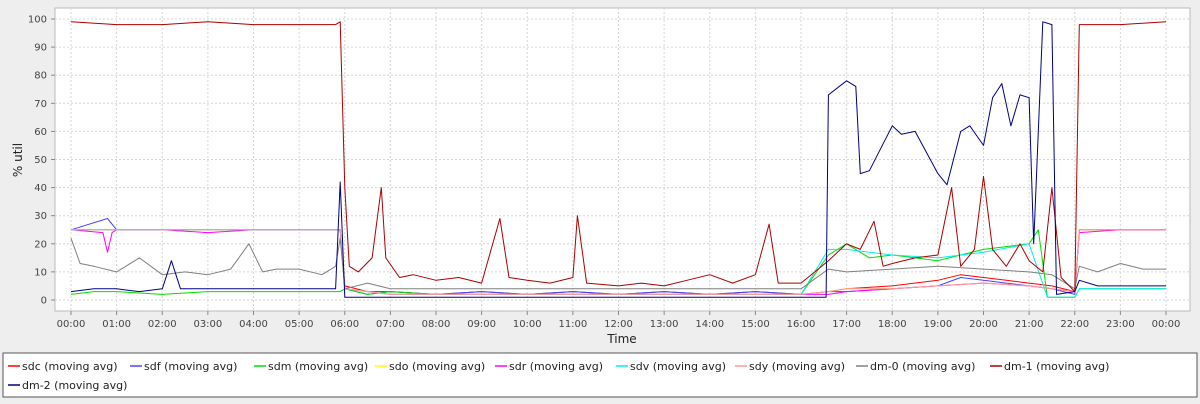 Image resolution: width=1200 pixels, height=404 pixels. What do you see at coordinates (253, 324) in the screenshot?
I see `x-tick-label: 04:00` at bounding box center [253, 324].